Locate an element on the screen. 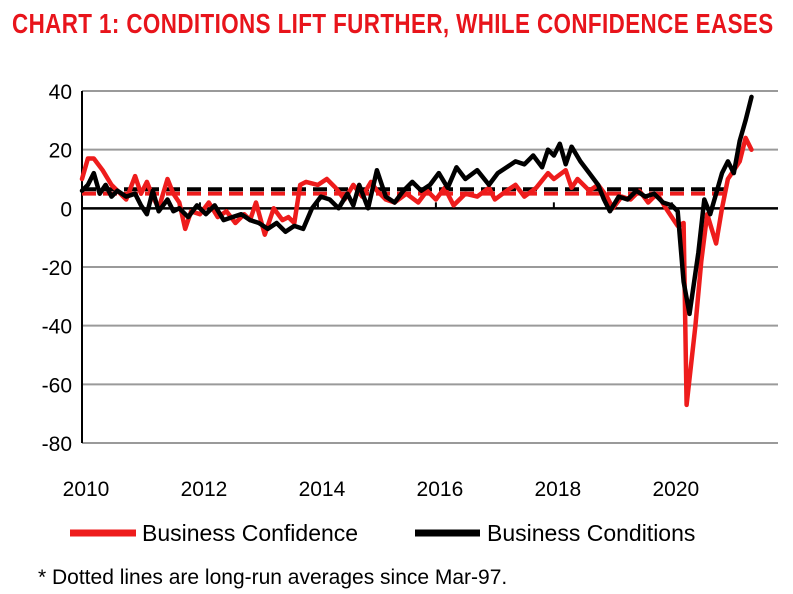 This screenshot has width=793, height=594. y-tick-label: 40 is located at coordinates (60, 92).